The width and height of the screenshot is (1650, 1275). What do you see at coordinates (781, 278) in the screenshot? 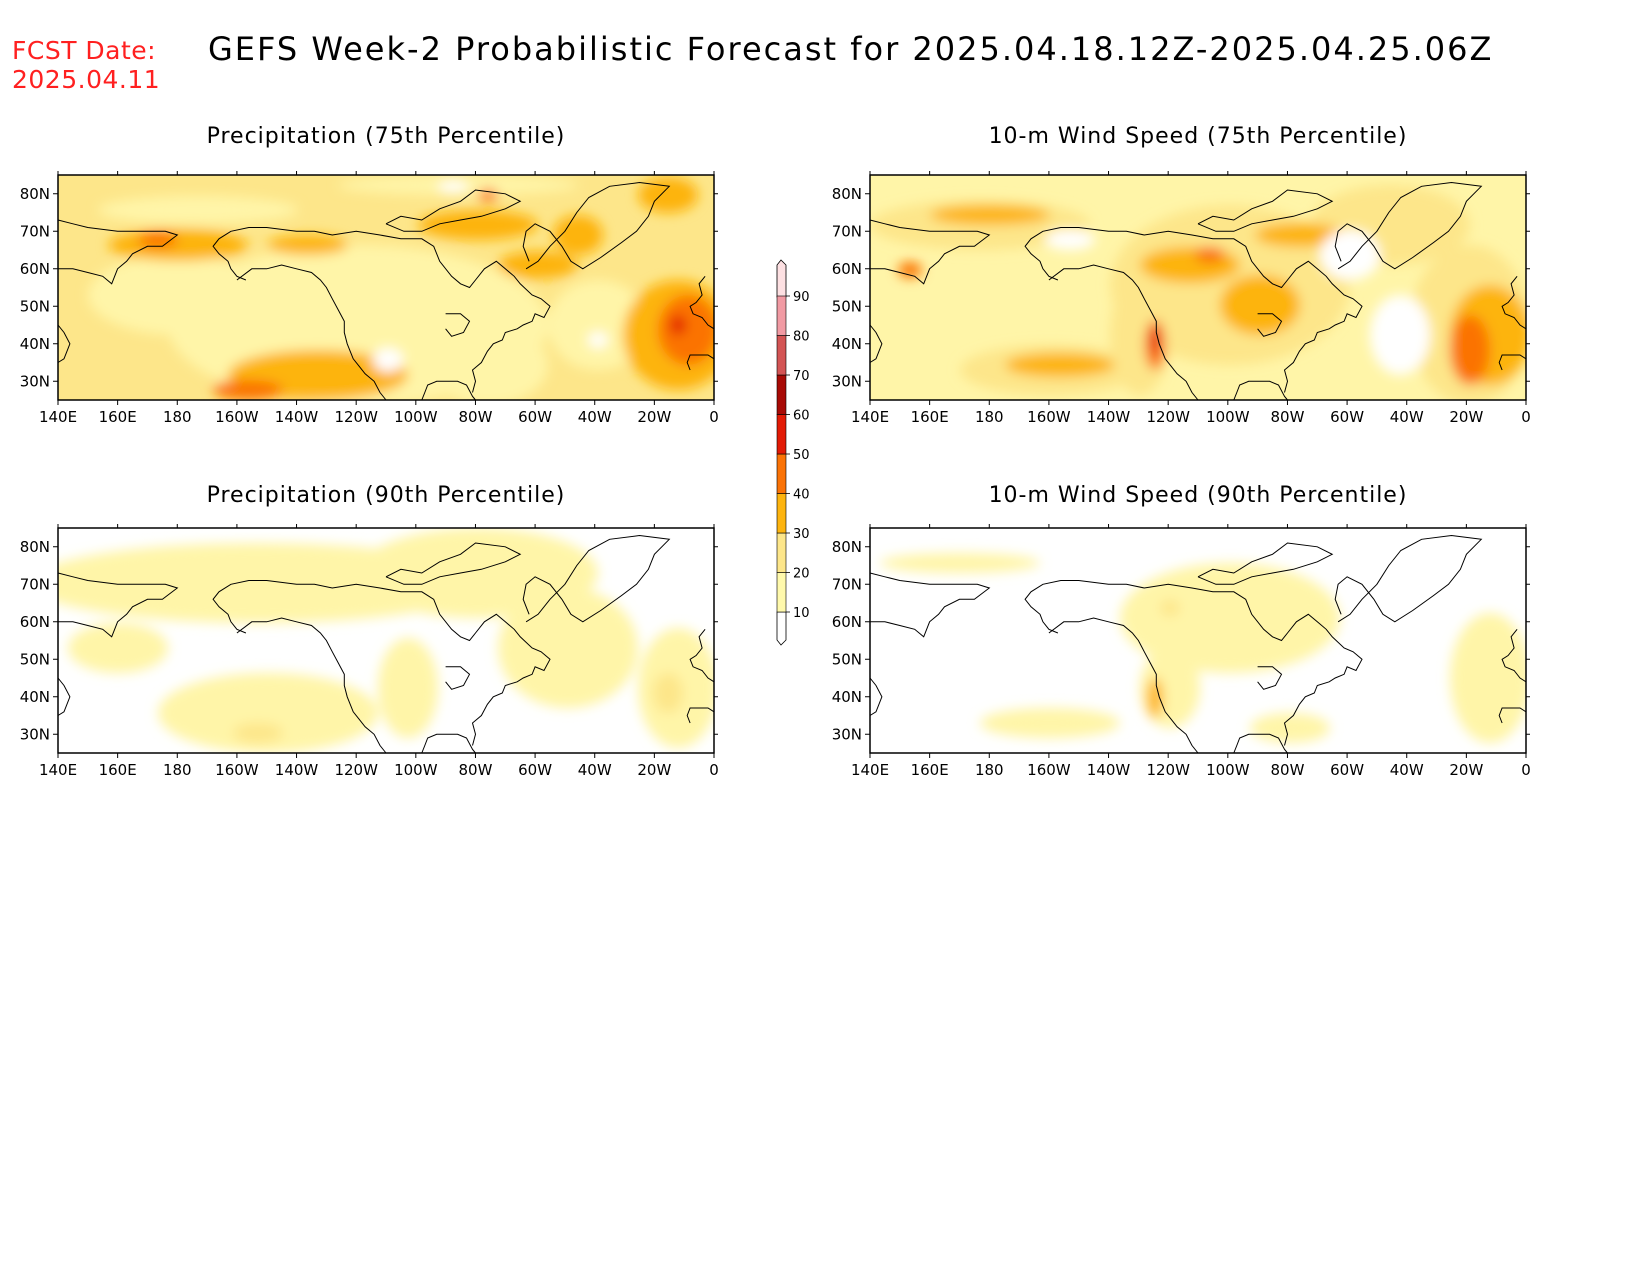
I see `colorbar-top-arrow` at bounding box center [781, 278].